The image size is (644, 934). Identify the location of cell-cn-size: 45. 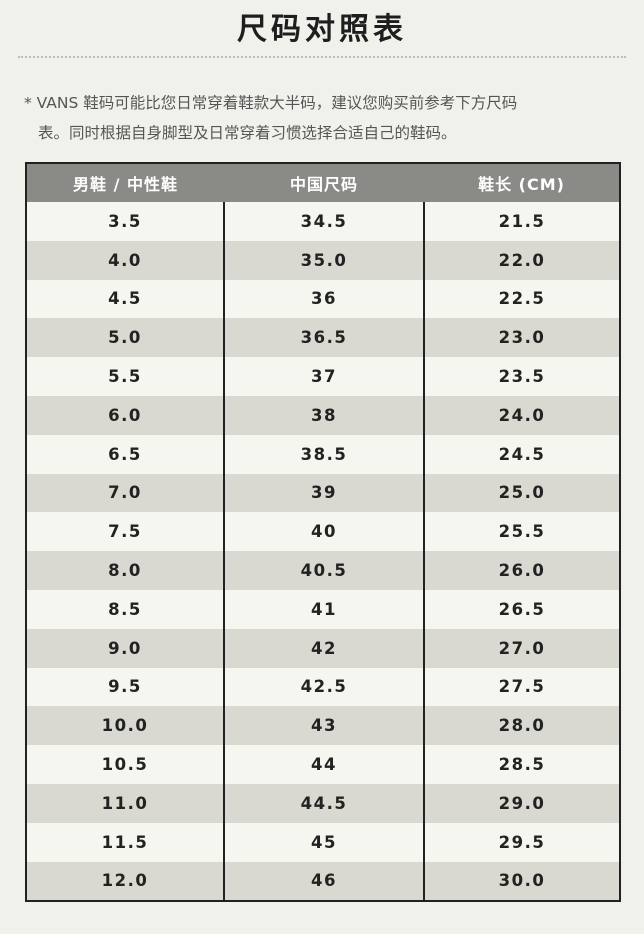
(324, 842).